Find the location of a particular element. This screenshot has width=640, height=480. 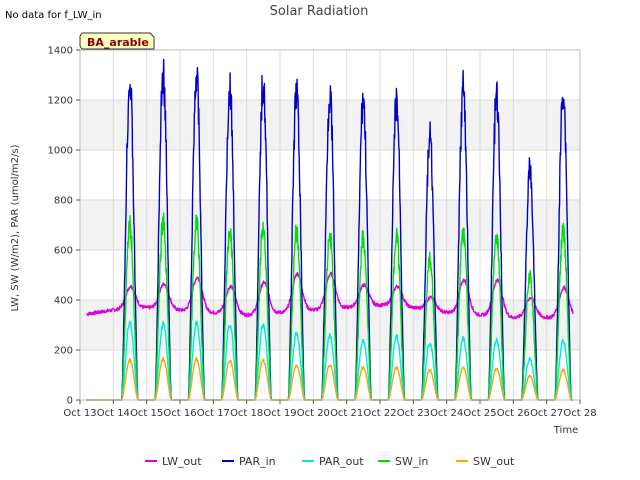

x-tick-label: Oct 26 is located at coordinates (513, 413).